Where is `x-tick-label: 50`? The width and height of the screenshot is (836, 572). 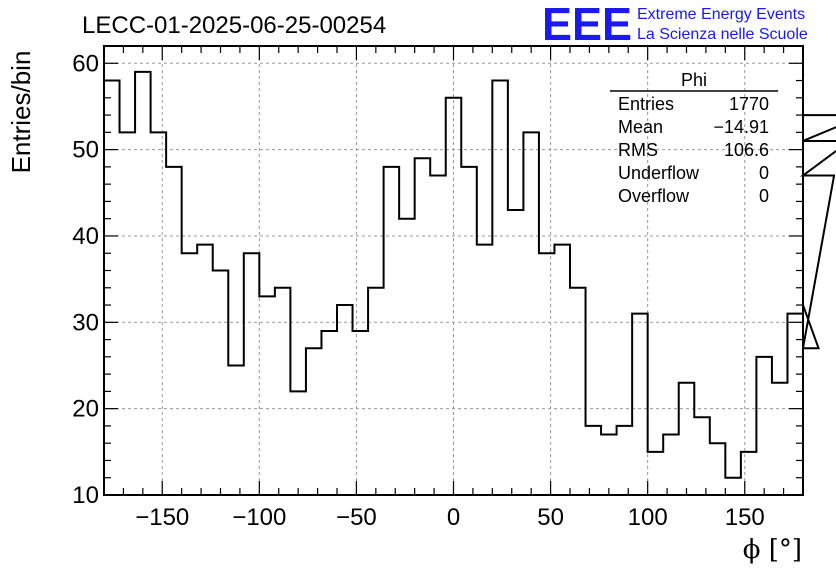 x-tick-label: 50 is located at coordinates (550, 517).